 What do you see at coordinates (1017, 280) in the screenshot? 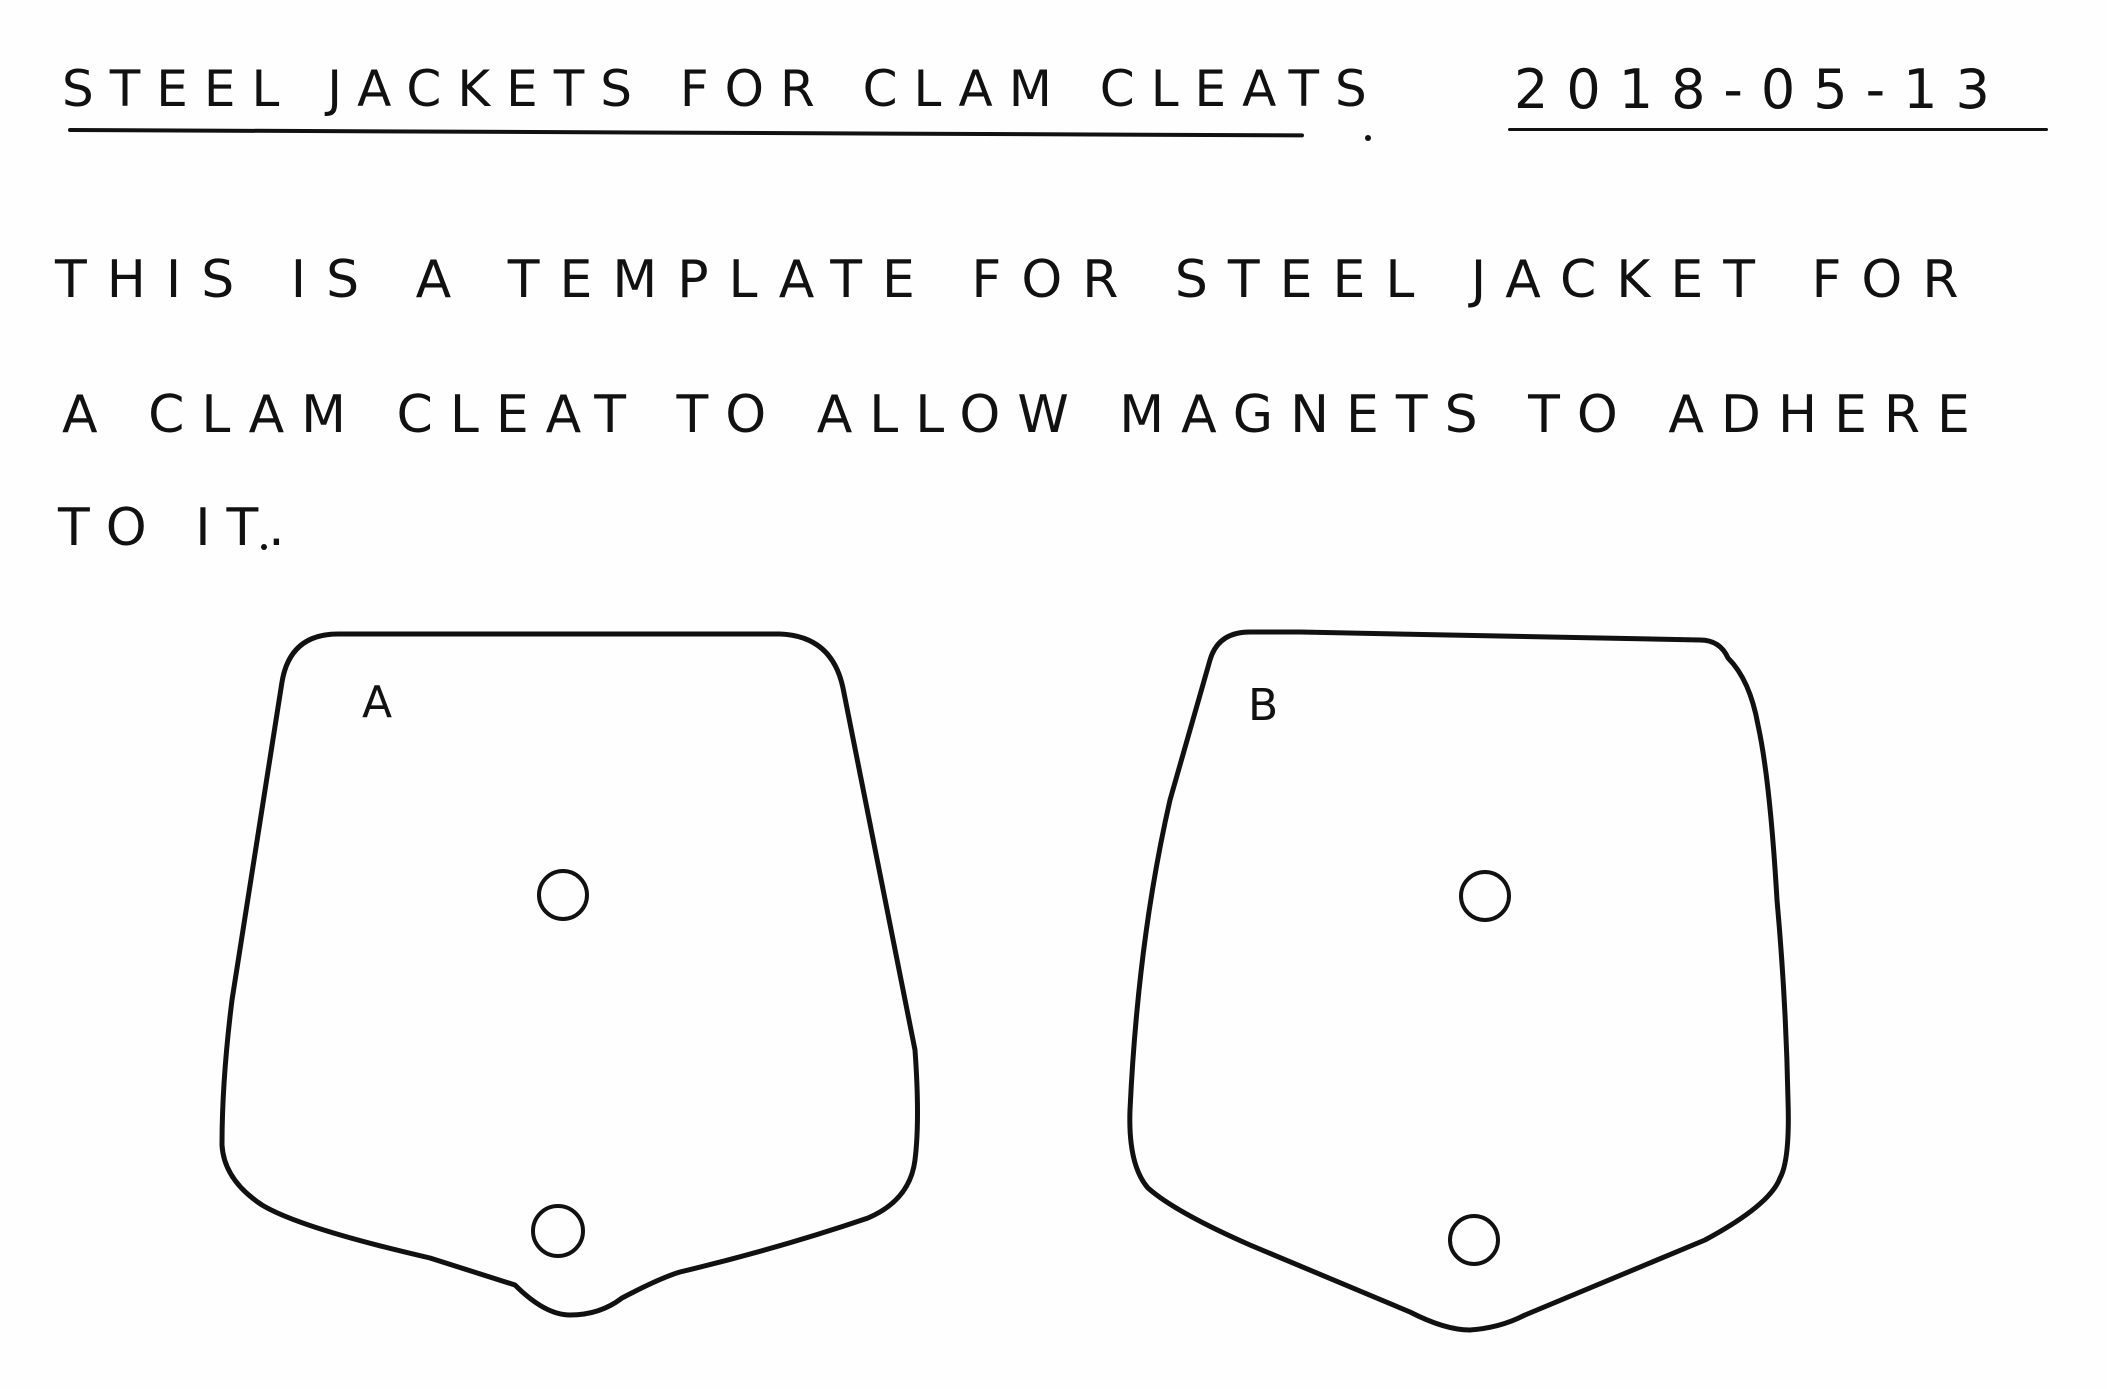
I see `description-line-1: THIS IS A TEMPLATE FOR STEEL JACKET FOR` at bounding box center [1017, 280].